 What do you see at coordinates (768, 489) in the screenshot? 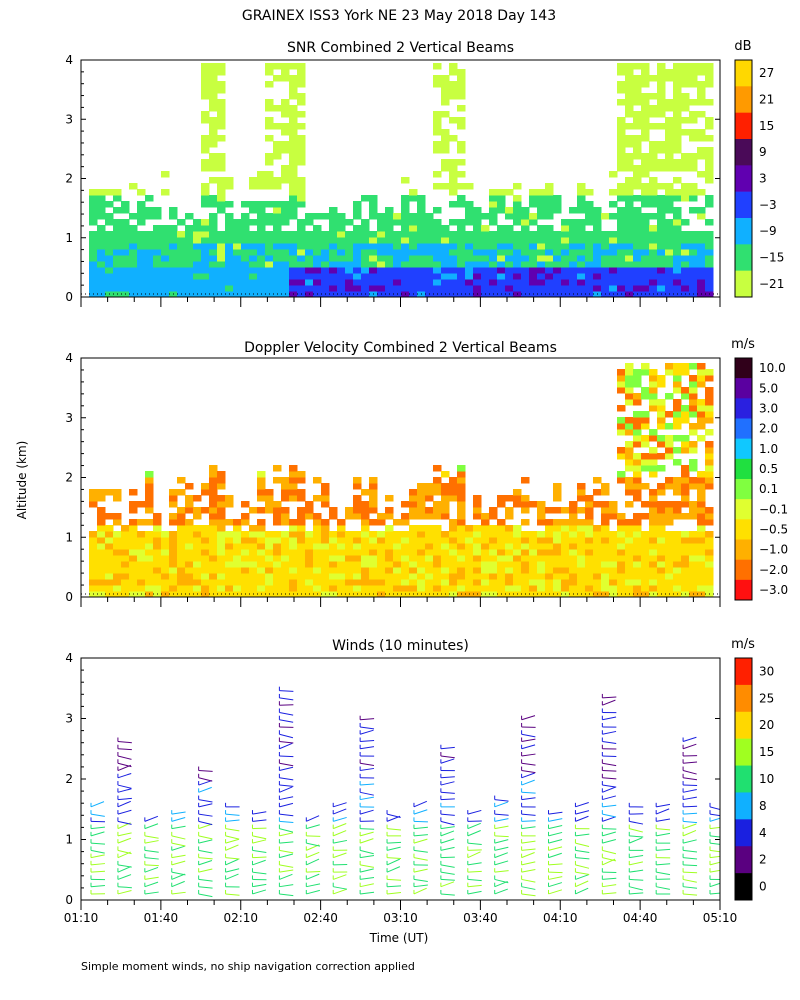
I see `colorbar-label: 0.1` at bounding box center [768, 489].